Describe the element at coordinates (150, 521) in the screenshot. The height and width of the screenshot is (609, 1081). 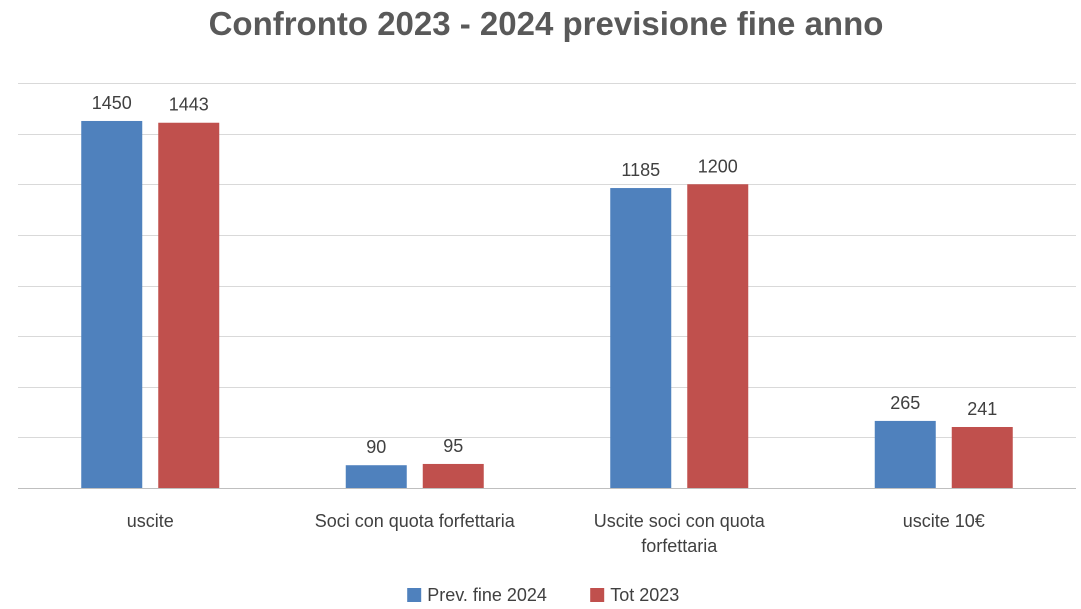
I see `category-label: uscite` at that location.